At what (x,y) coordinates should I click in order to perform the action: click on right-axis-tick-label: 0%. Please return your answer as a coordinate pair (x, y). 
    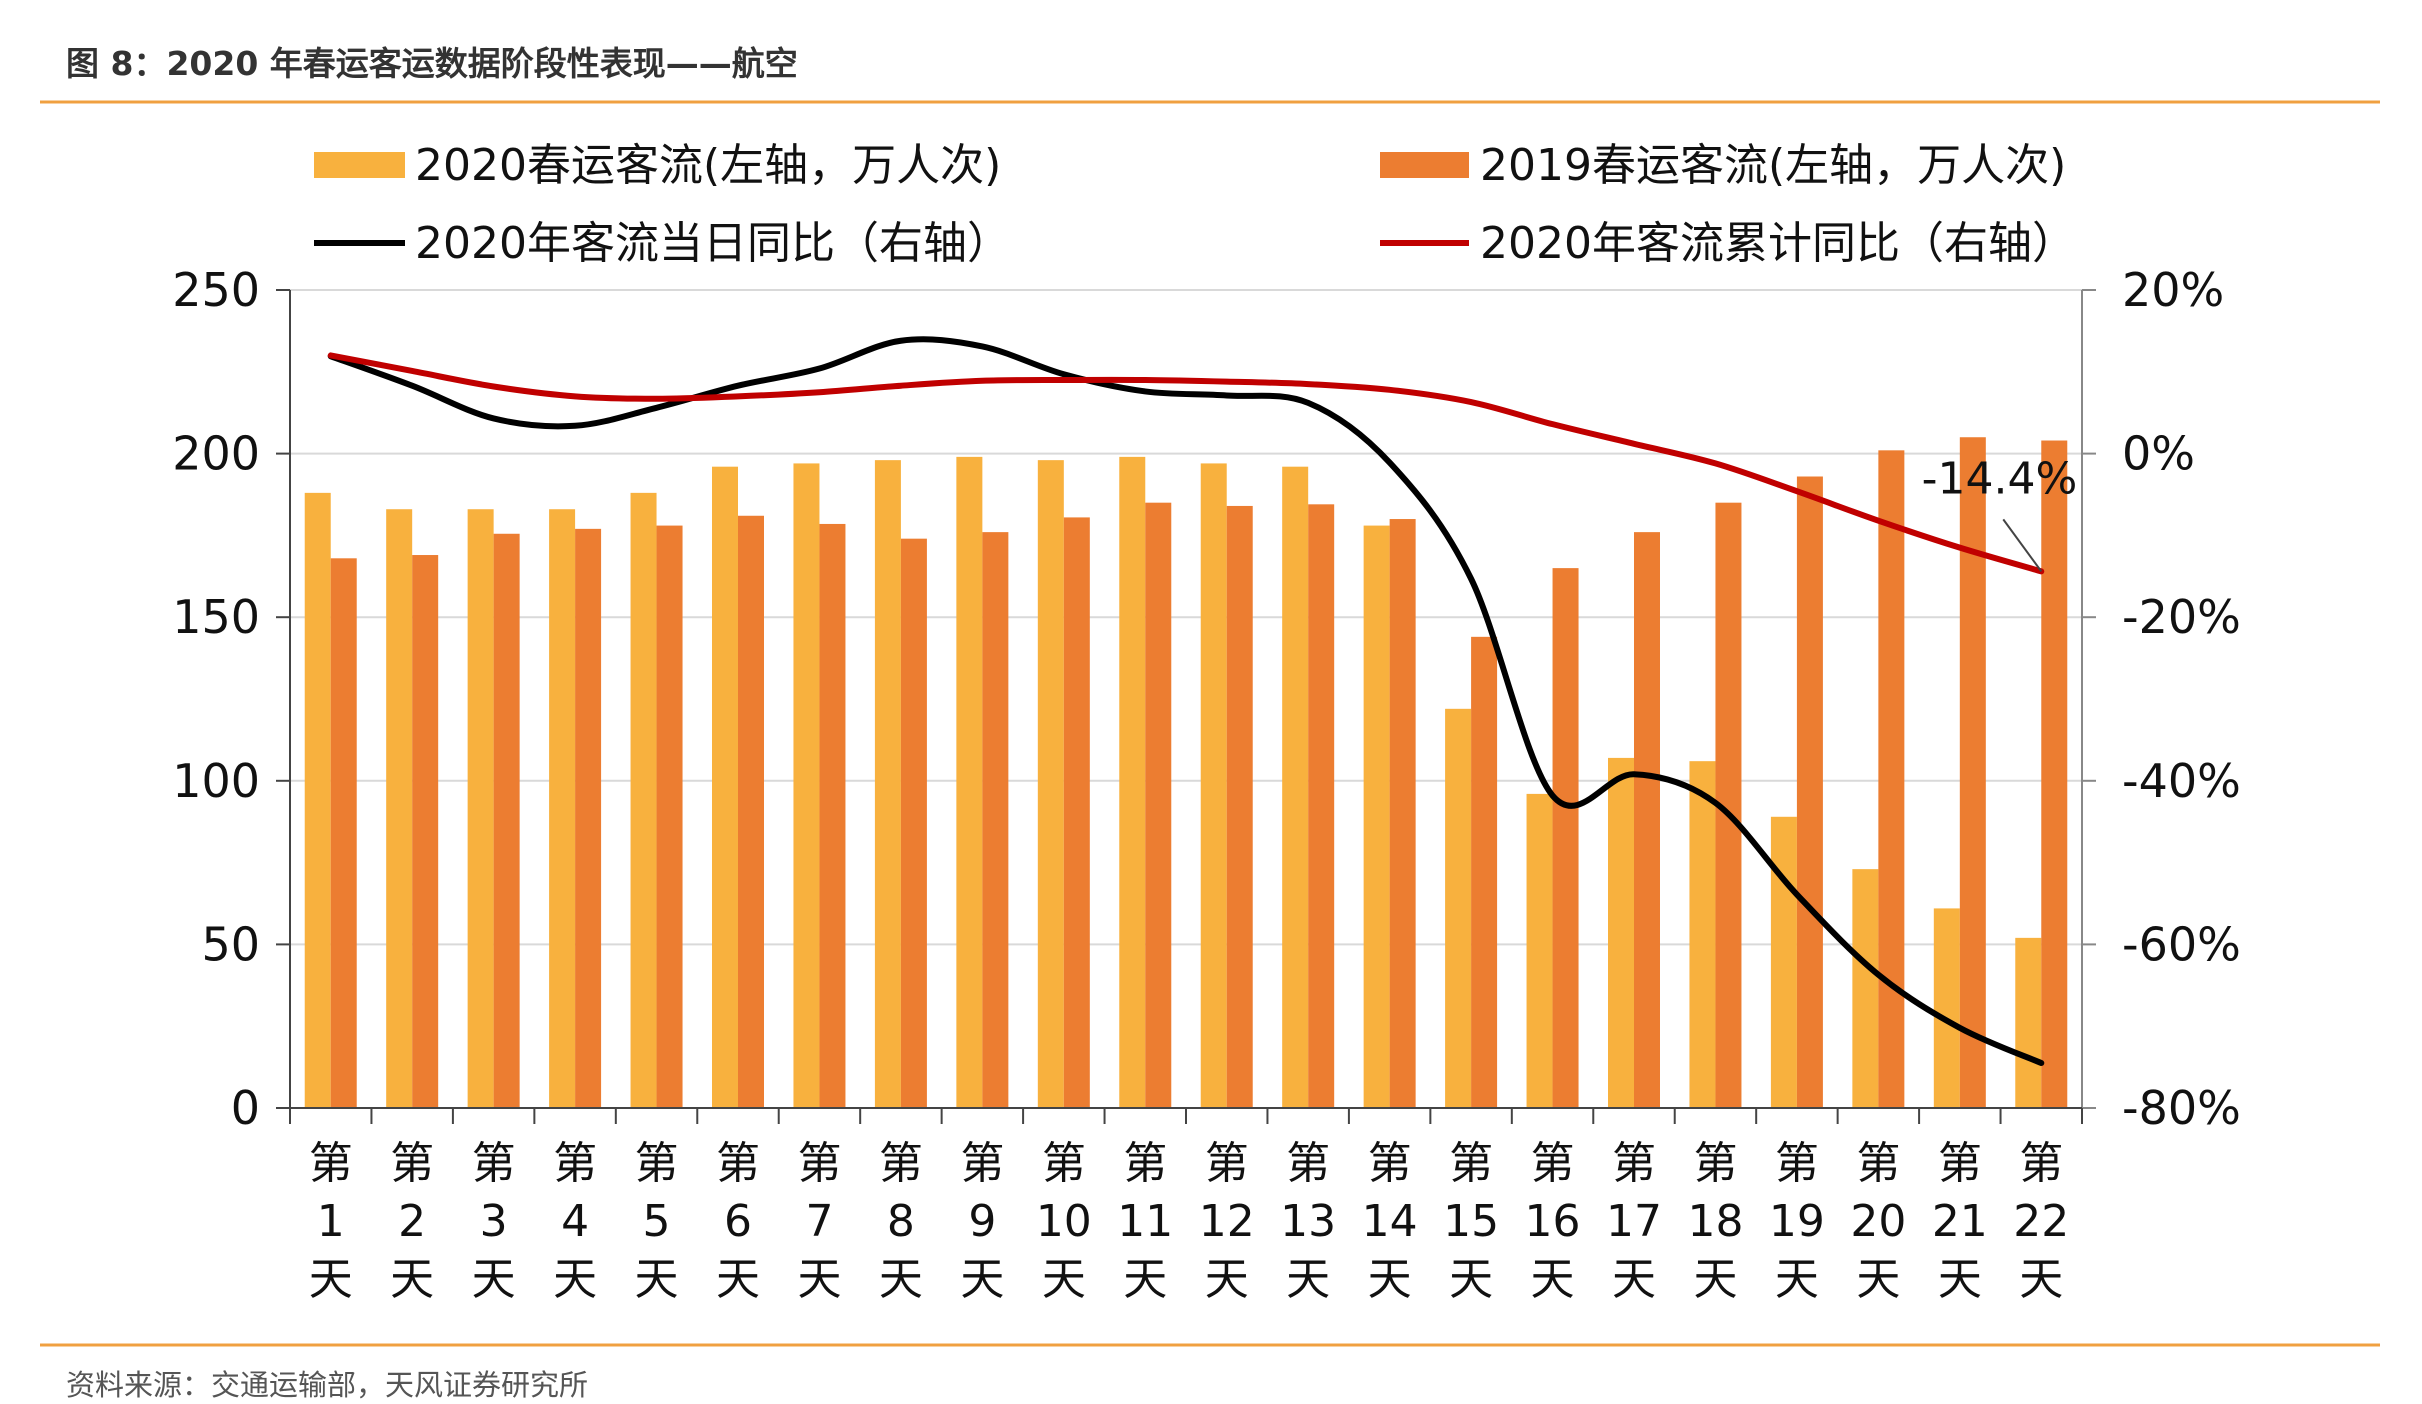
    Looking at the image, I should click on (2158, 454).